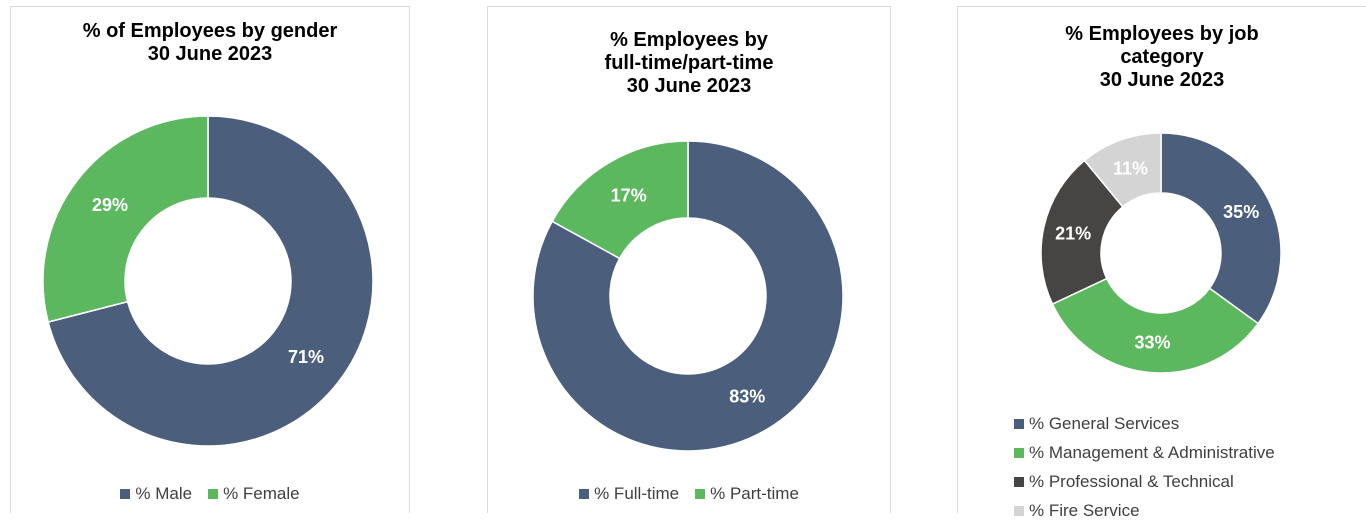 This screenshot has width=1366, height=525. What do you see at coordinates (1084, 510) in the screenshot?
I see `legend-label: % Fire Service` at bounding box center [1084, 510].